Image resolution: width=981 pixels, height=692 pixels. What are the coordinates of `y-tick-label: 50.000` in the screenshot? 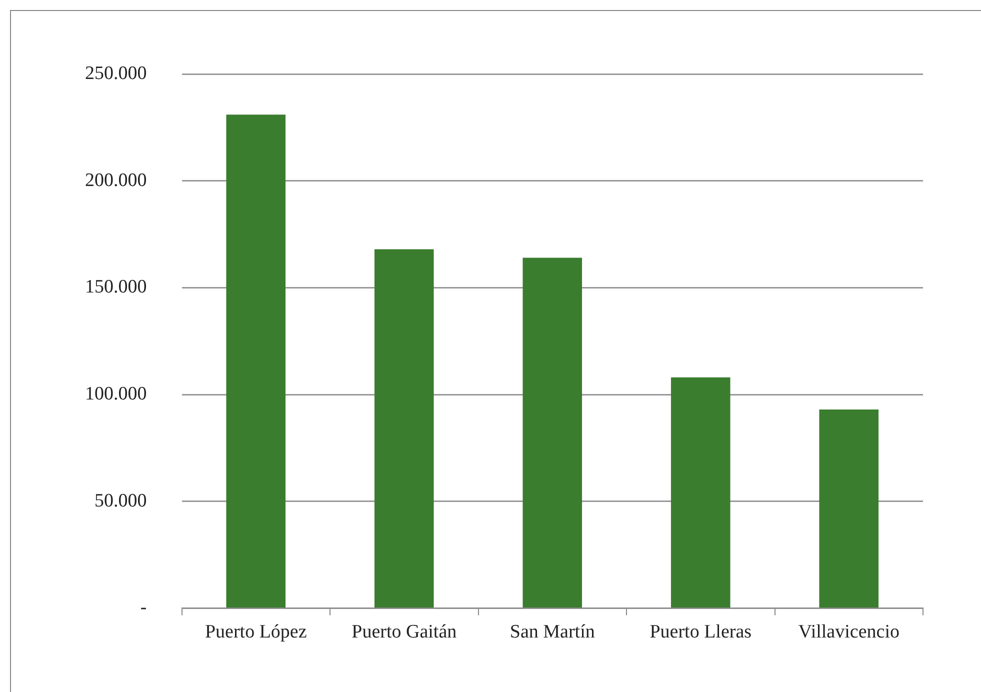 It's located at (120, 501).